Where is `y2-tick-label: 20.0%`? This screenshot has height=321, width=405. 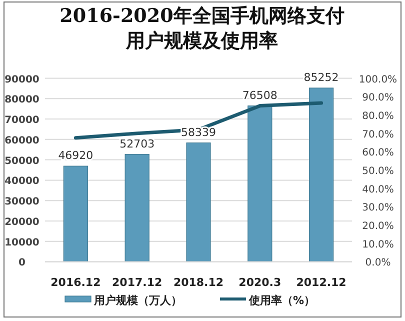 y2-tick-label: 20.0% is located at coordinates (378, 226).